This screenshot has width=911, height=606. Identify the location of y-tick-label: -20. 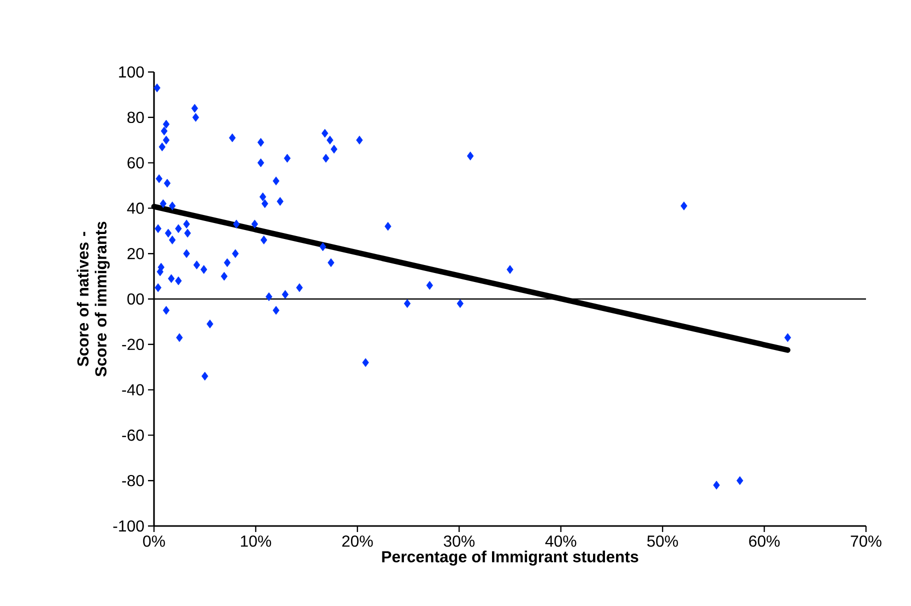
(133, 344).